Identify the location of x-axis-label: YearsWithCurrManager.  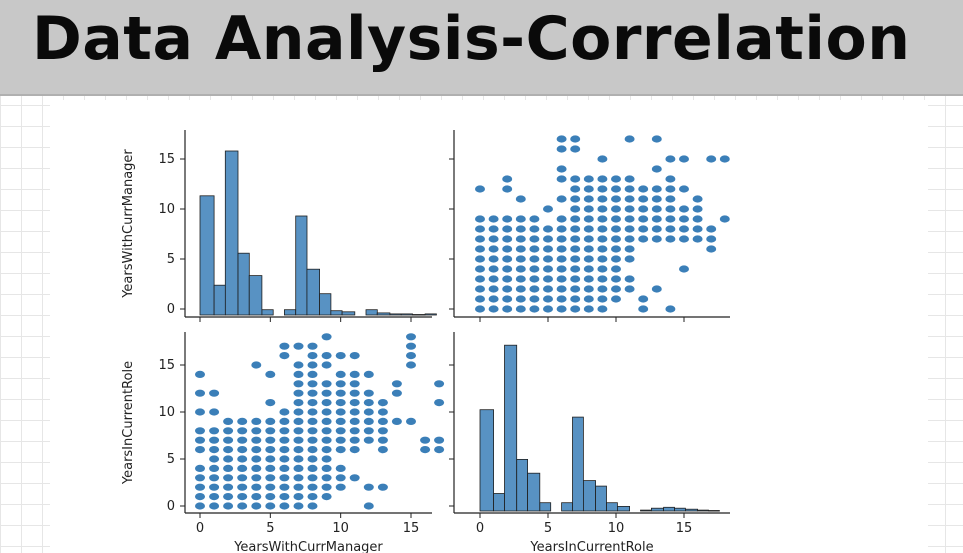
(308, 546).